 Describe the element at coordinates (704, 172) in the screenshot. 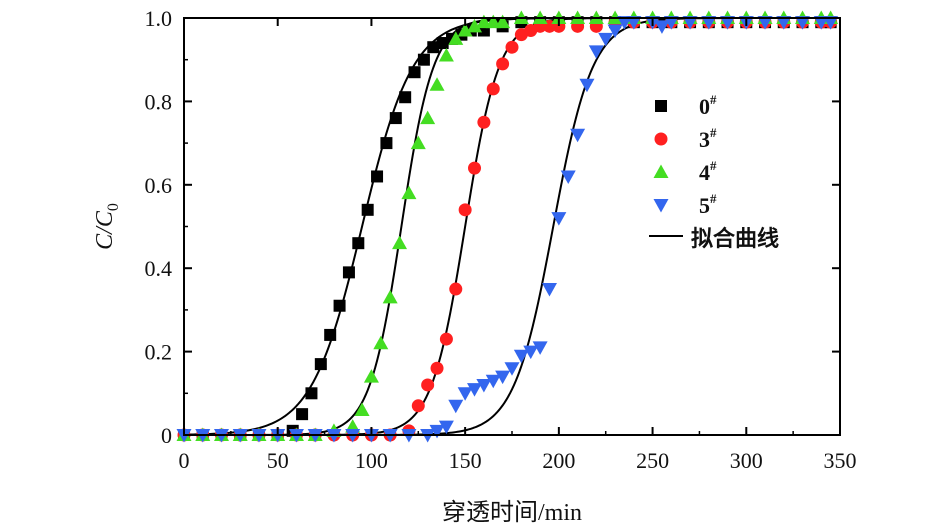

I see `legend-label-text: 4` at that location.